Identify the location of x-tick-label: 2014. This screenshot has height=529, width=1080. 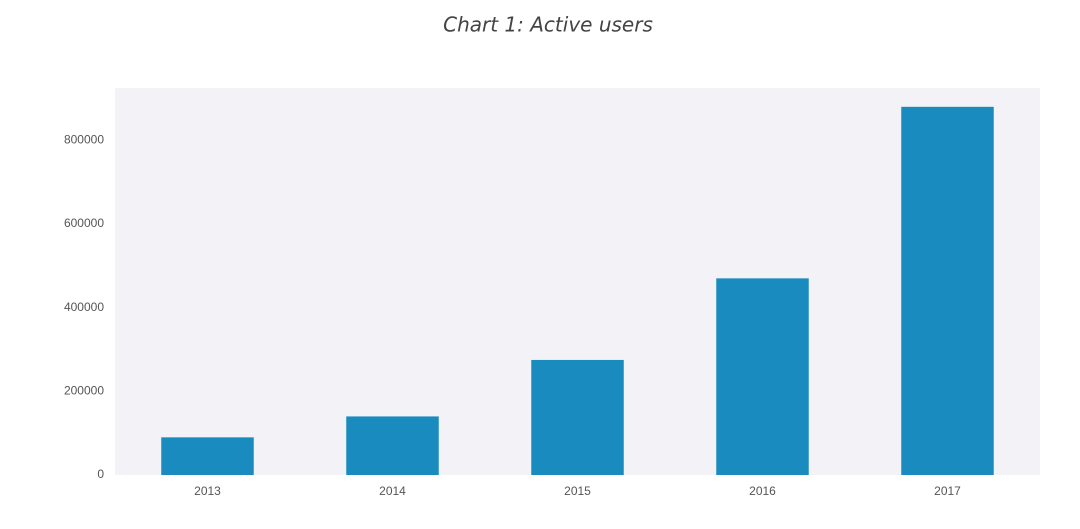
(392, 491).